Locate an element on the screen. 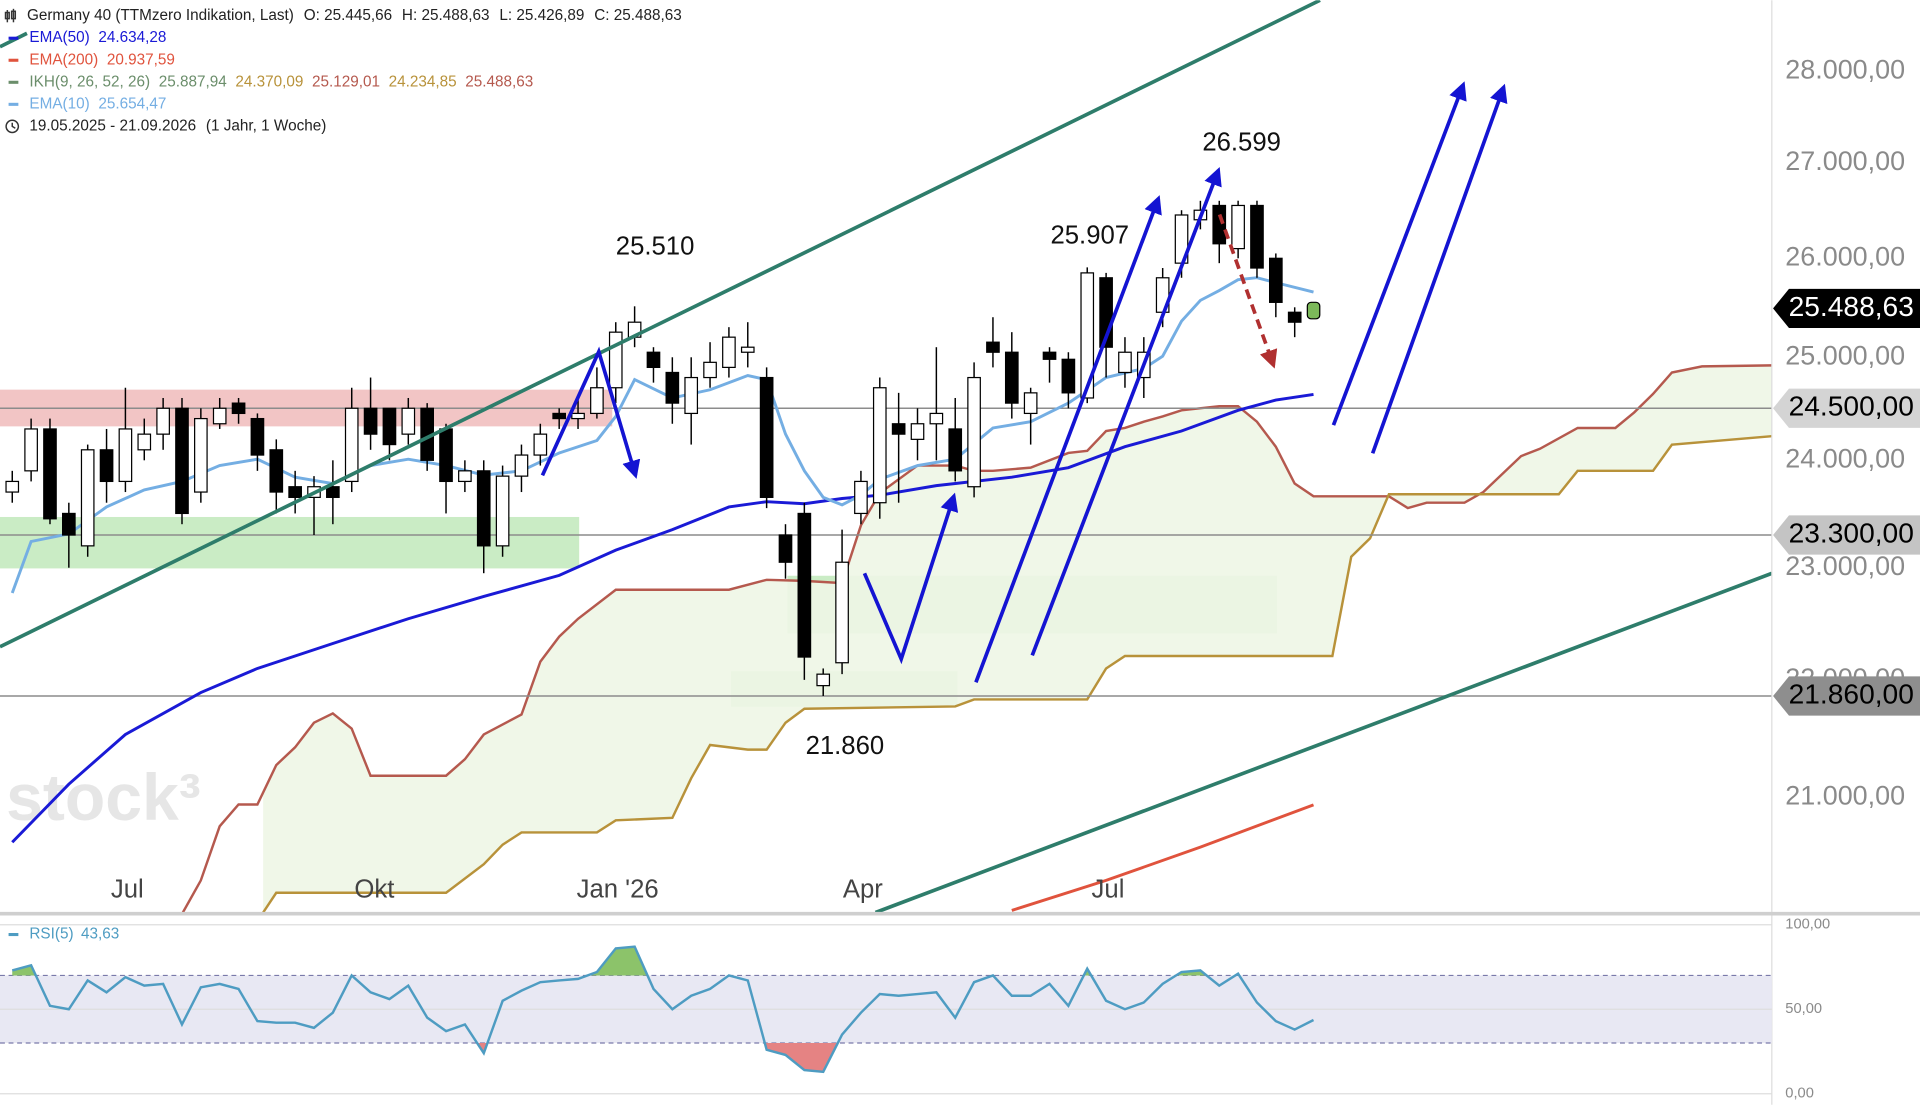 The height and width of the screenshot is (1105, 1920). y-tick-label: 25.000,00 is located at coordinates (1845, 355).